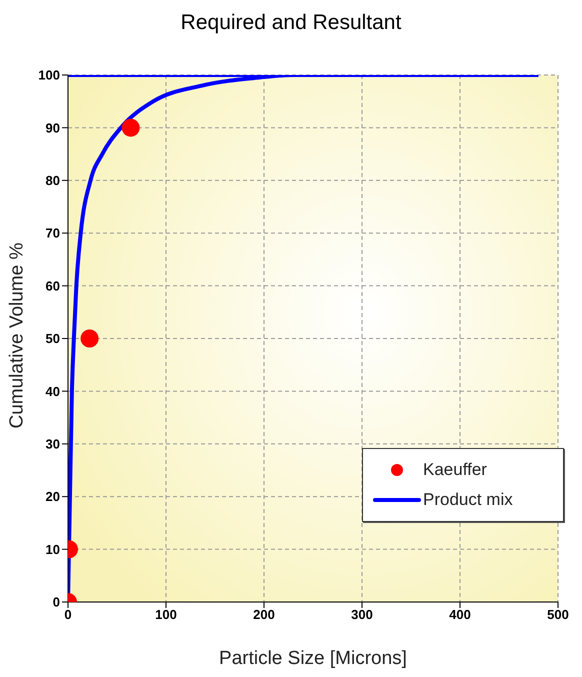  Describe the element at coordinates (53, 496) in the screenshot. I see `y-tick-label: 20` at that location.